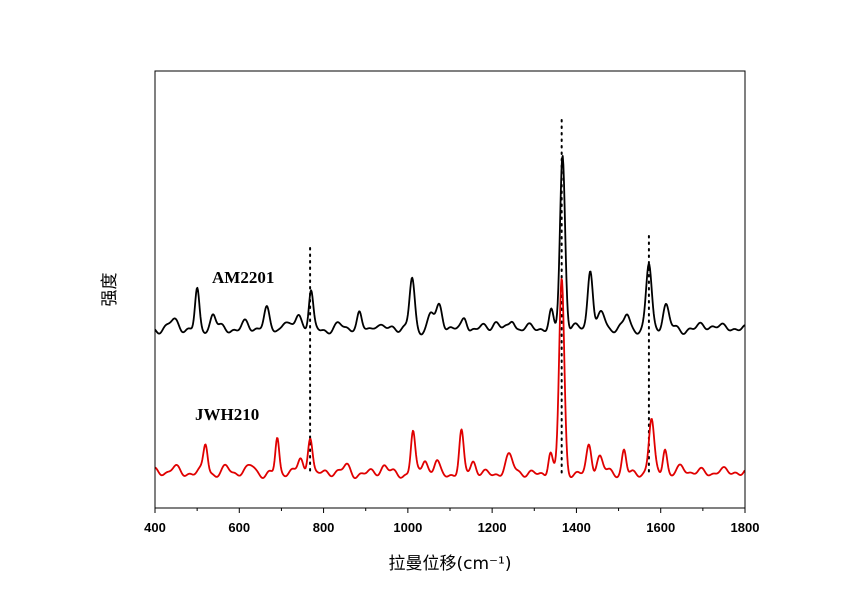 Image resolution: width=866 pixels, height=612 pixels. Describe the element at coordinates (660, 527) in the screenshot. I see `x-tick-label-1600: 1600` at that location.